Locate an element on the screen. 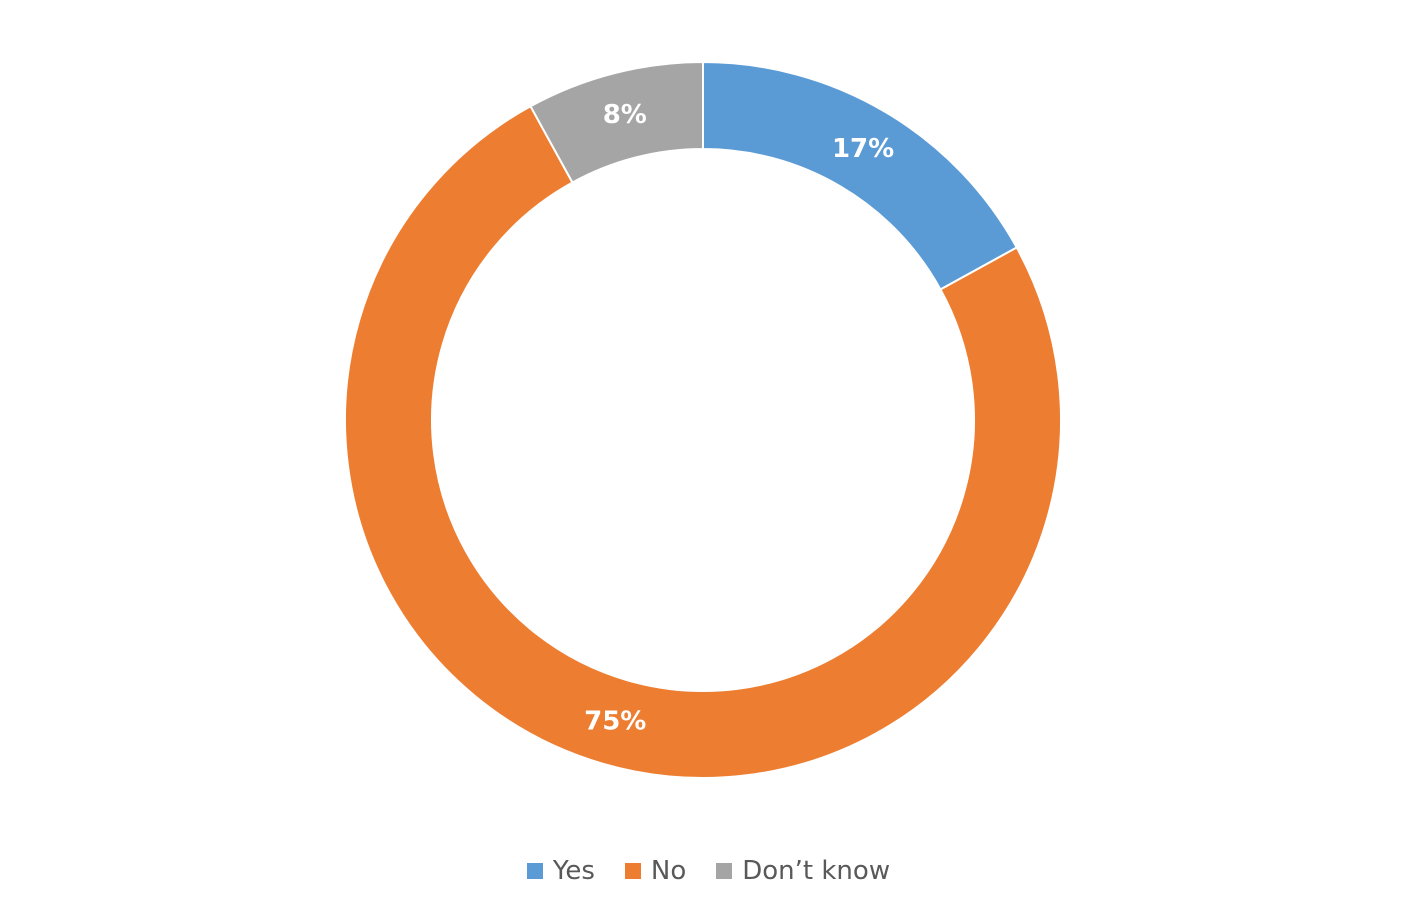  legend-item: No is located at coordinates (655, 871).